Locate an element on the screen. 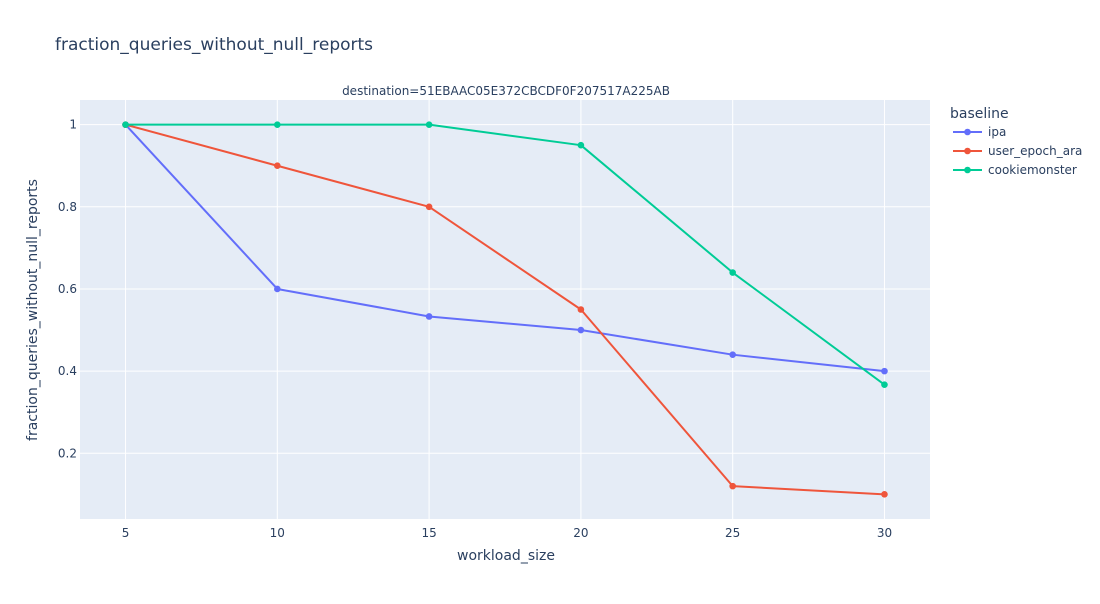 The height and width of the screenshot is (604, 1100). legend-item-ipa: ipa is located at coordinates (979, 132).